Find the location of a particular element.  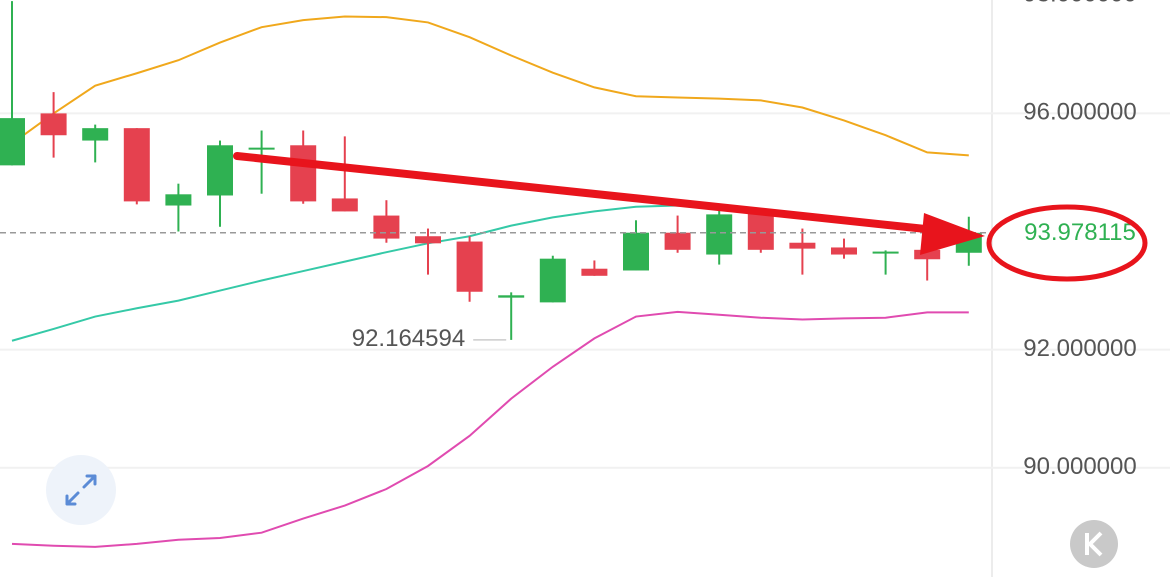

k-button-bg is located at coordinates (1094, 544).